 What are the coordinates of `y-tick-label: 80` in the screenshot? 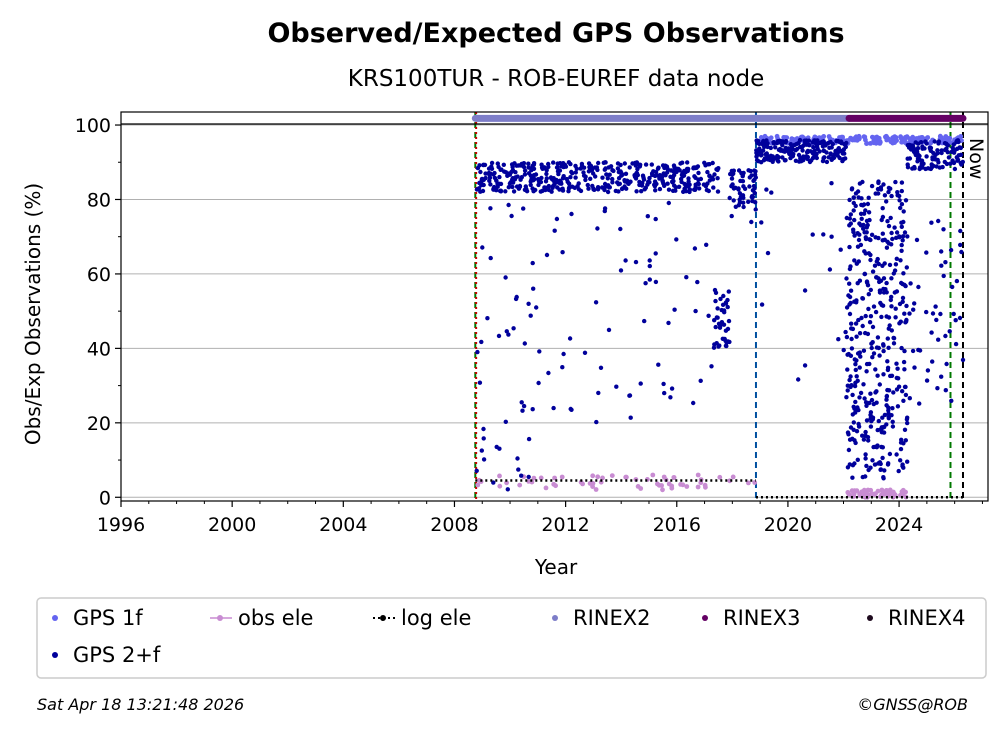 It's located at (99, 200).